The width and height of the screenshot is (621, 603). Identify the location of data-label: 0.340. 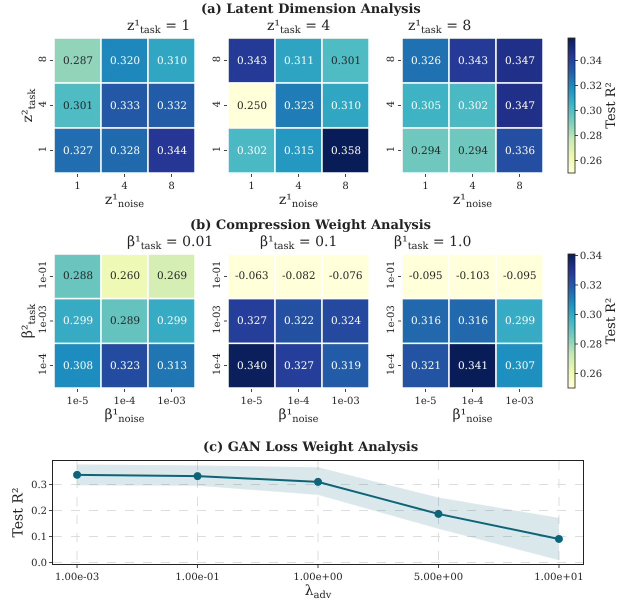
(252, 366).